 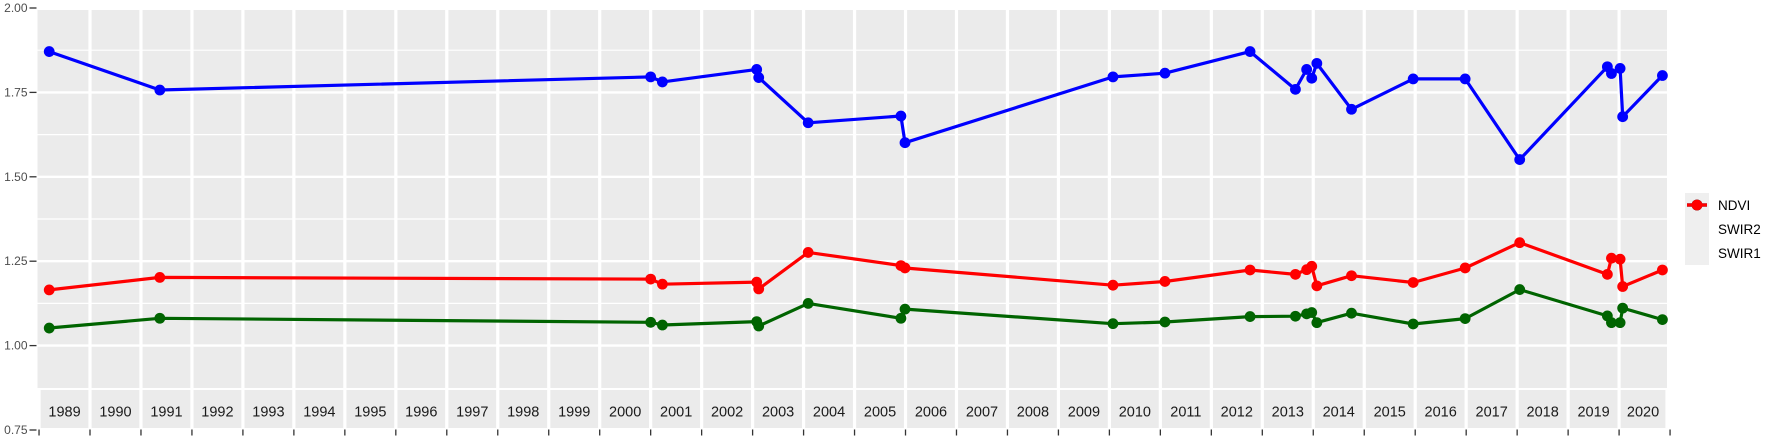 I want to click on legend-label-swir2: SWIR2, so click(x=1739, y=229).